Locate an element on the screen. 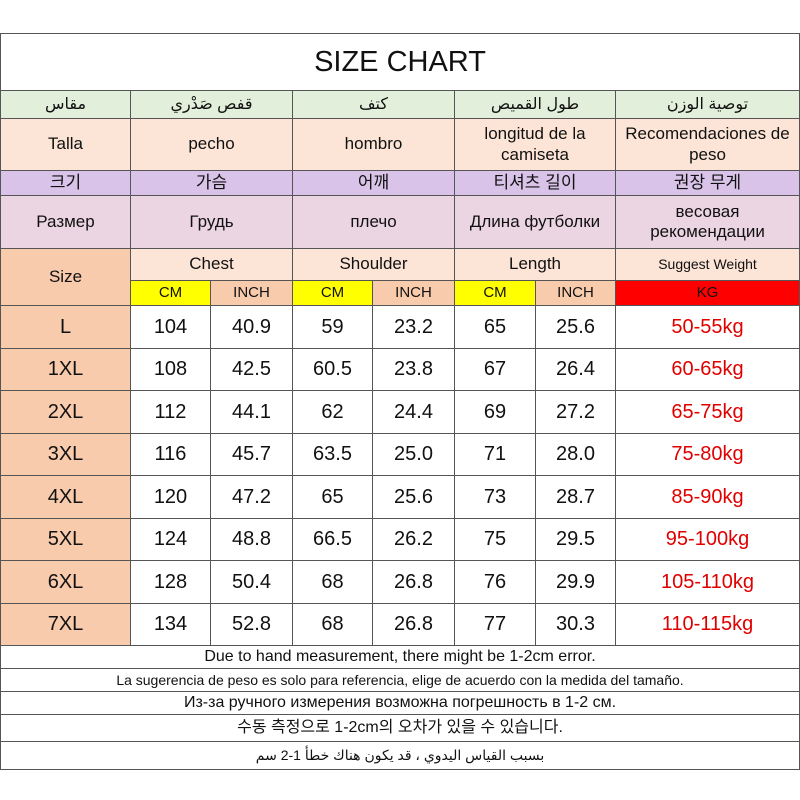 Image resolution: width=800 pixels, height=800 pixels. weight-cell: 85-90kg is located at coordinates (707, 497).